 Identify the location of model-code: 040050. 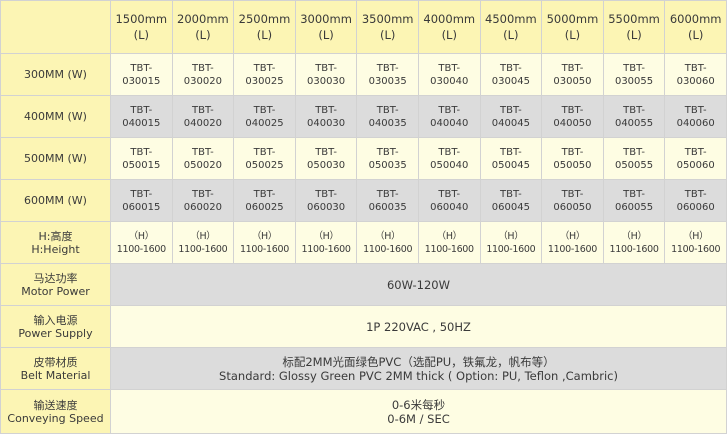
(572, 123).